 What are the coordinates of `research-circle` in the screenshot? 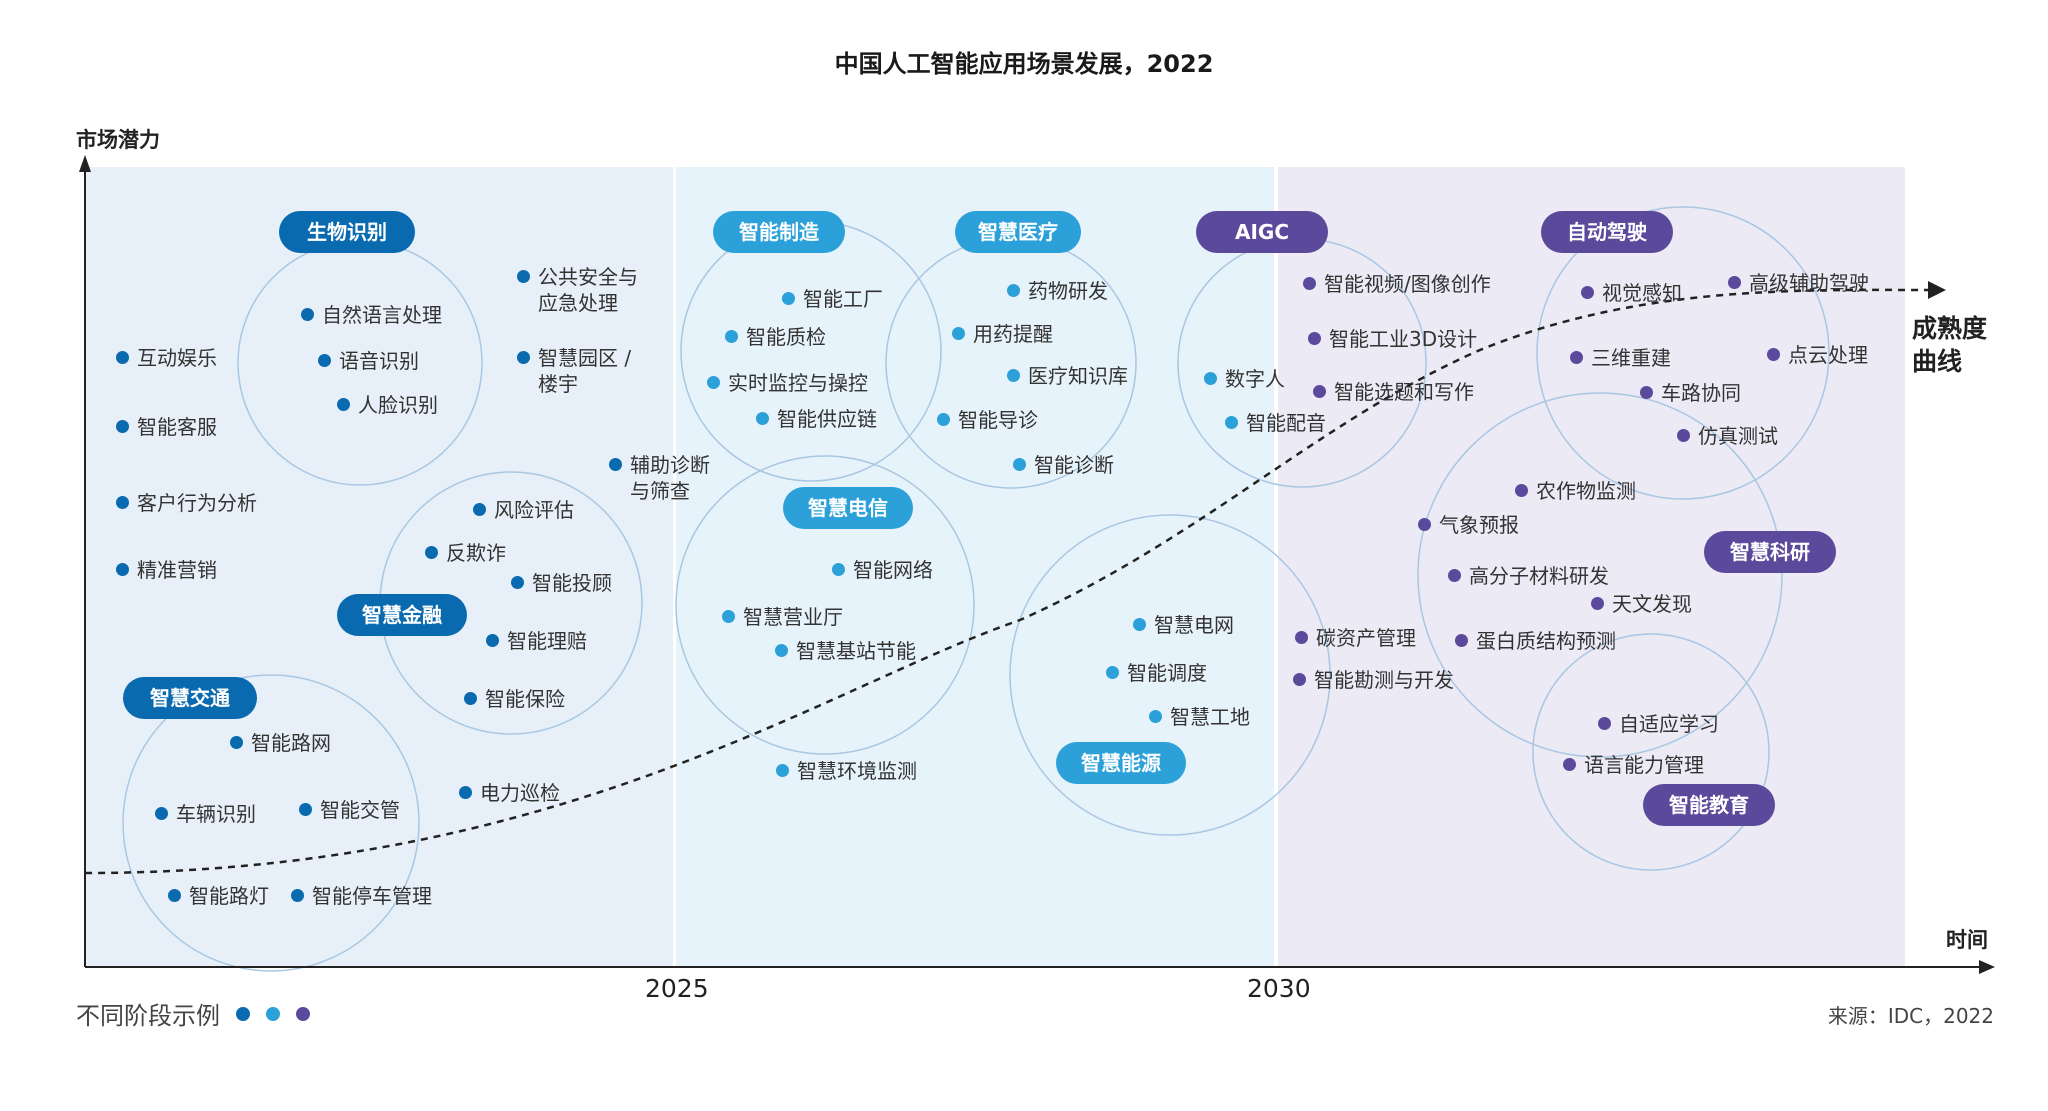 It's located at (1600, 575).